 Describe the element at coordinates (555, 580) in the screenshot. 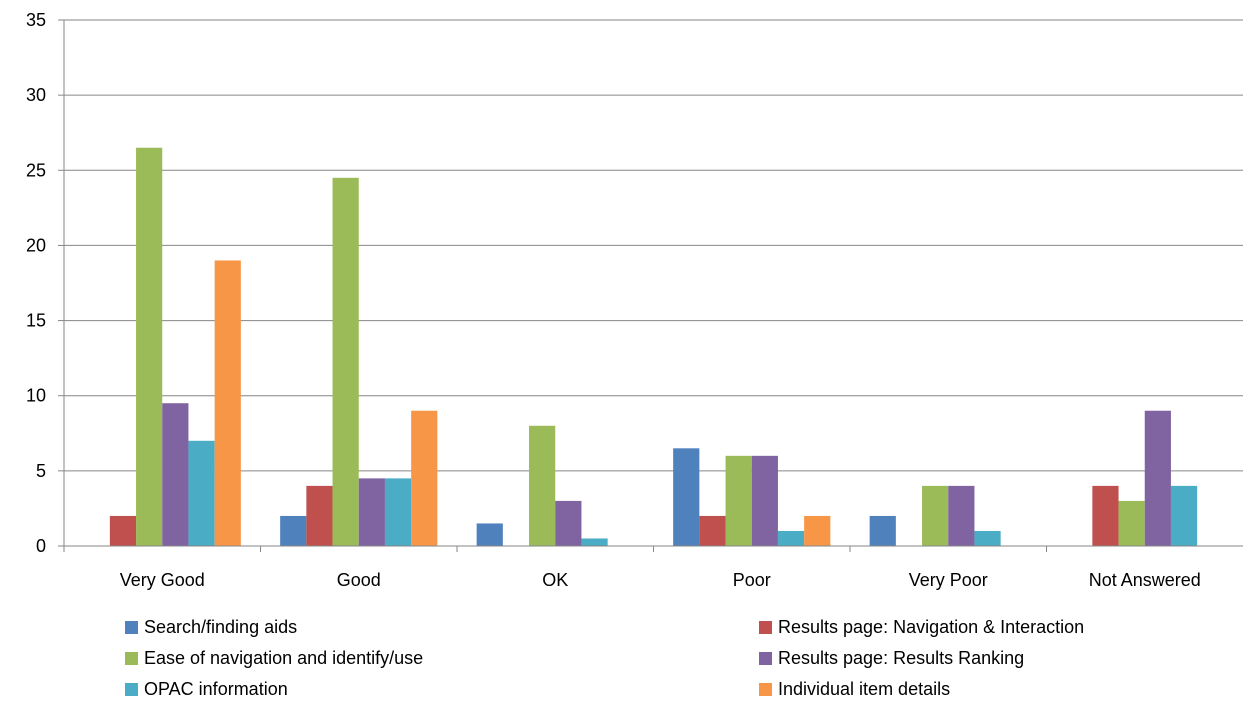

I see `x-tick-label: OK` at that location.